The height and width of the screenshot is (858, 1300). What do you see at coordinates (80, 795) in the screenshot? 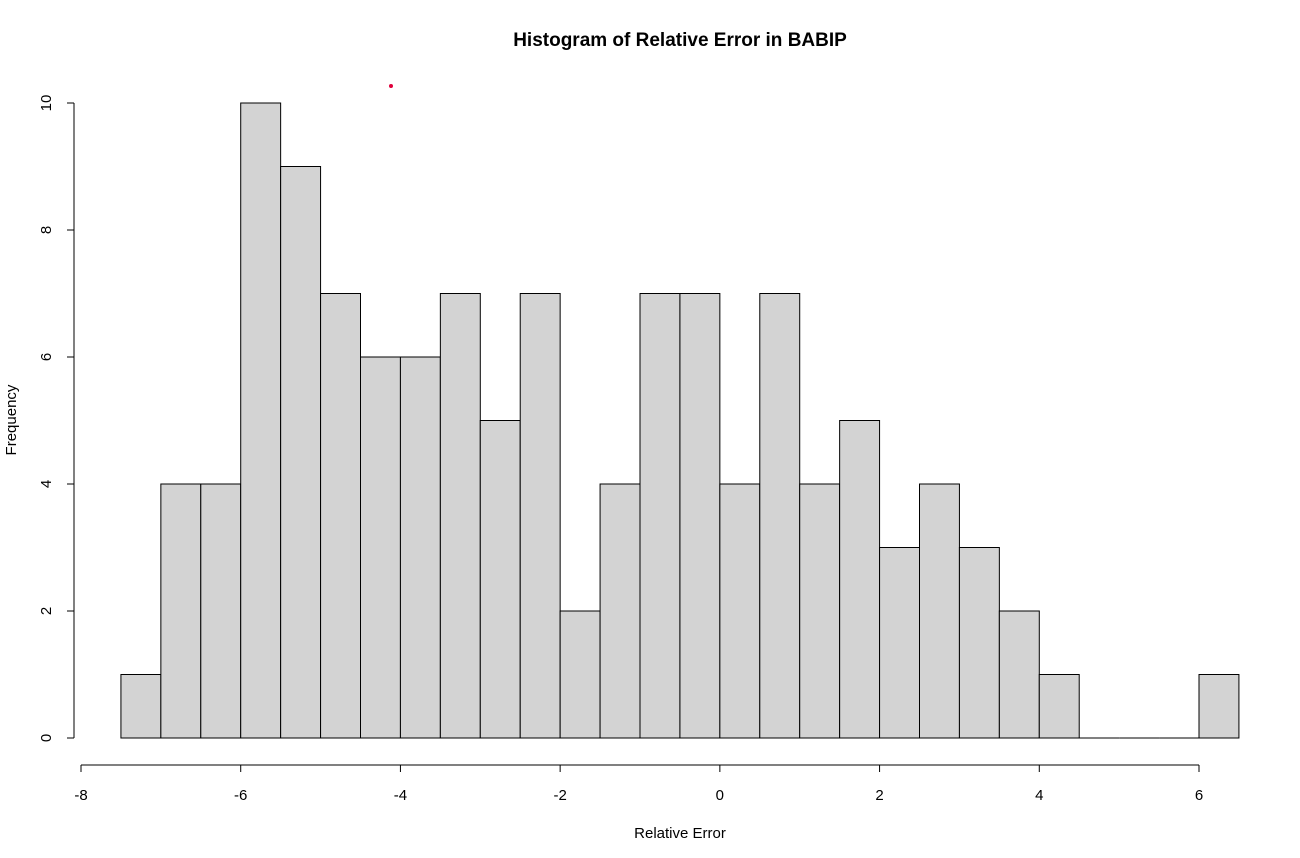
I see `x-tick-label: -8` at bounding box center [80, 795].